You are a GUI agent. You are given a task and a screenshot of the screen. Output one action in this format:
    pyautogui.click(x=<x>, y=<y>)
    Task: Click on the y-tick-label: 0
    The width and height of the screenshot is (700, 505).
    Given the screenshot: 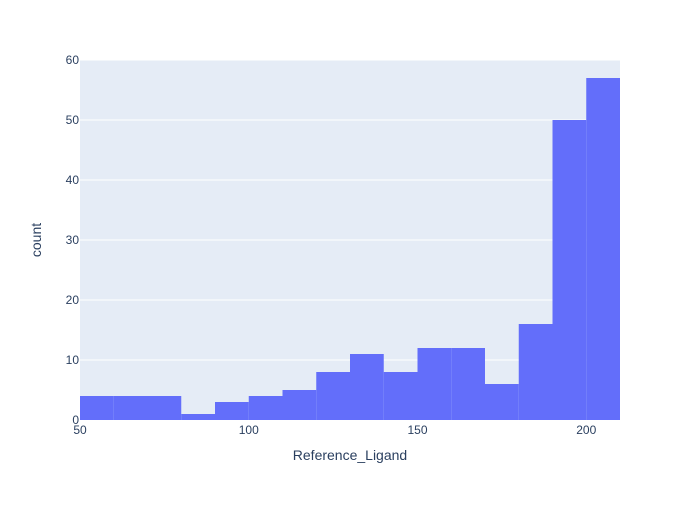 What is the action you would take?
    pyautogui.click(x=75, y=420)
    